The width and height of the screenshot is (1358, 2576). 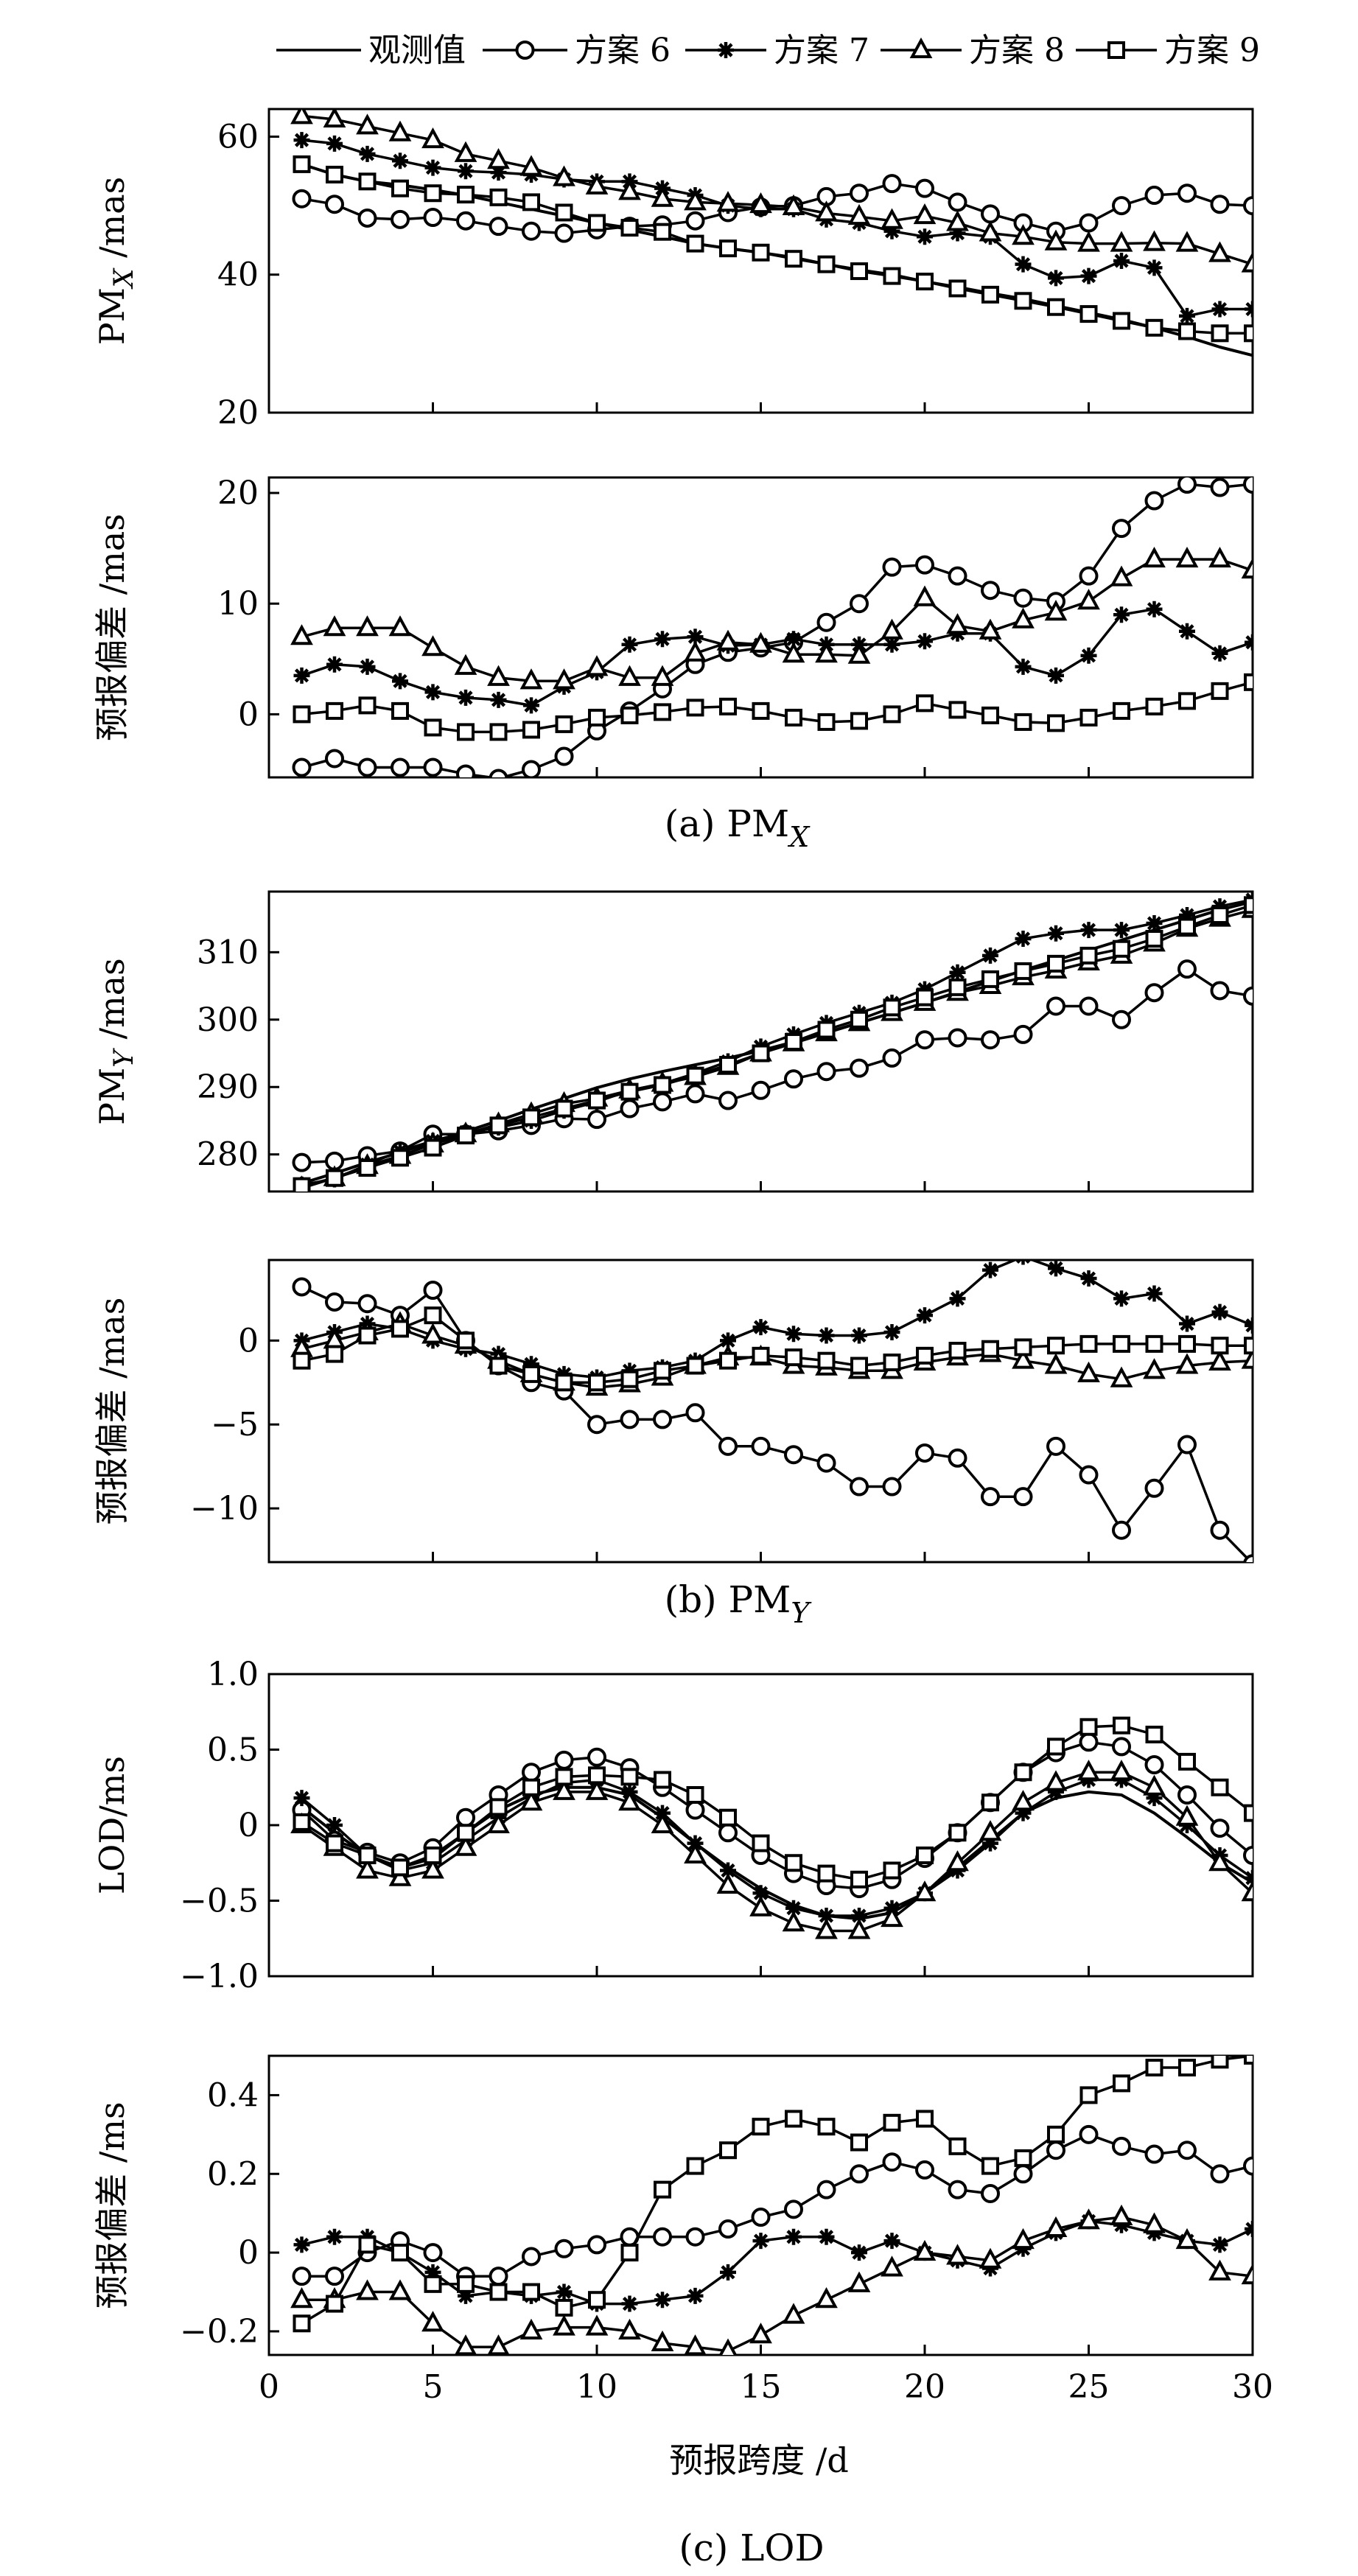 I want to click on y-tick-label: 40, so click(x=238, y=275).